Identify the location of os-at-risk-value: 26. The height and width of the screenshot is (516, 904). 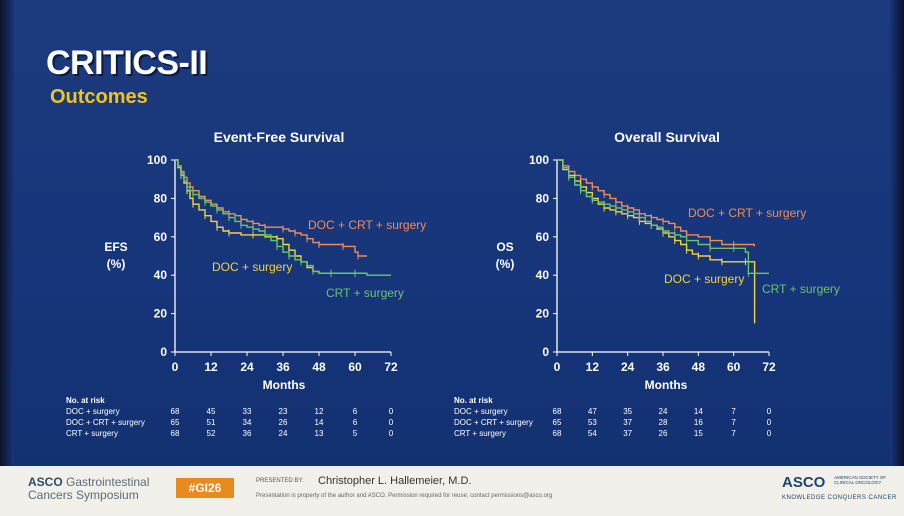
(663, 433).